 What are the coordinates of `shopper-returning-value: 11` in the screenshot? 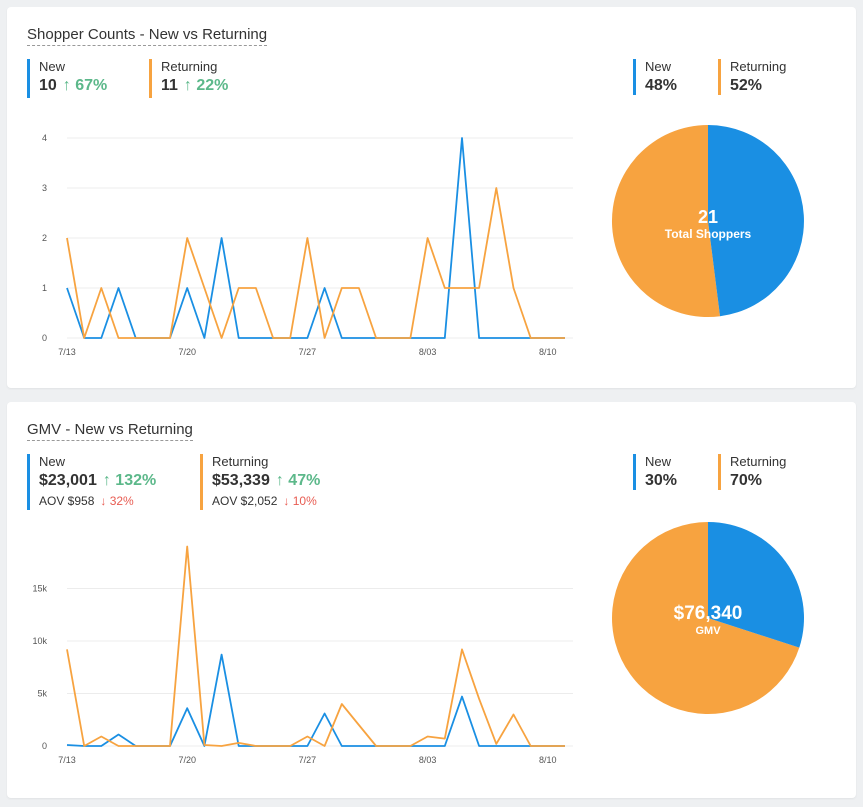 It's located at (169, 85).